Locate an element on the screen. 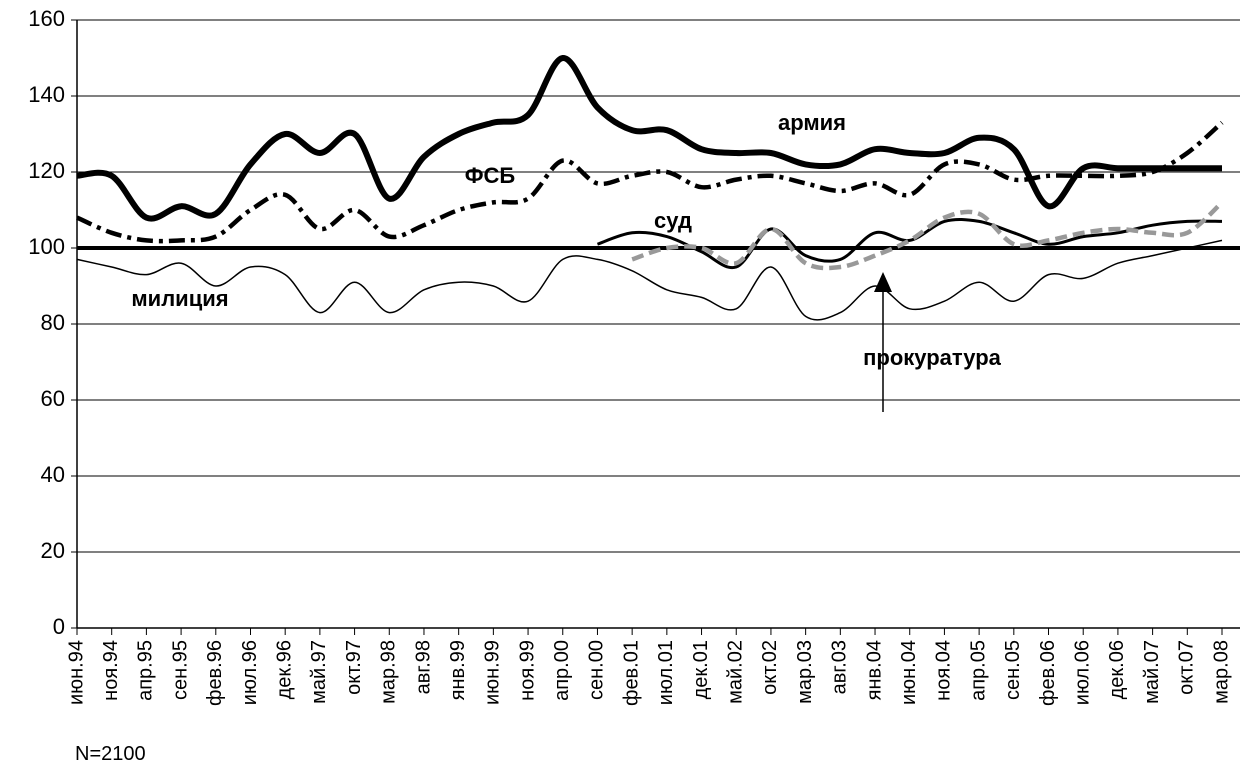 The width and height of the screenshot is (1251, 774). x-tick-label: янв.99 is located at coordinates (458, 670).